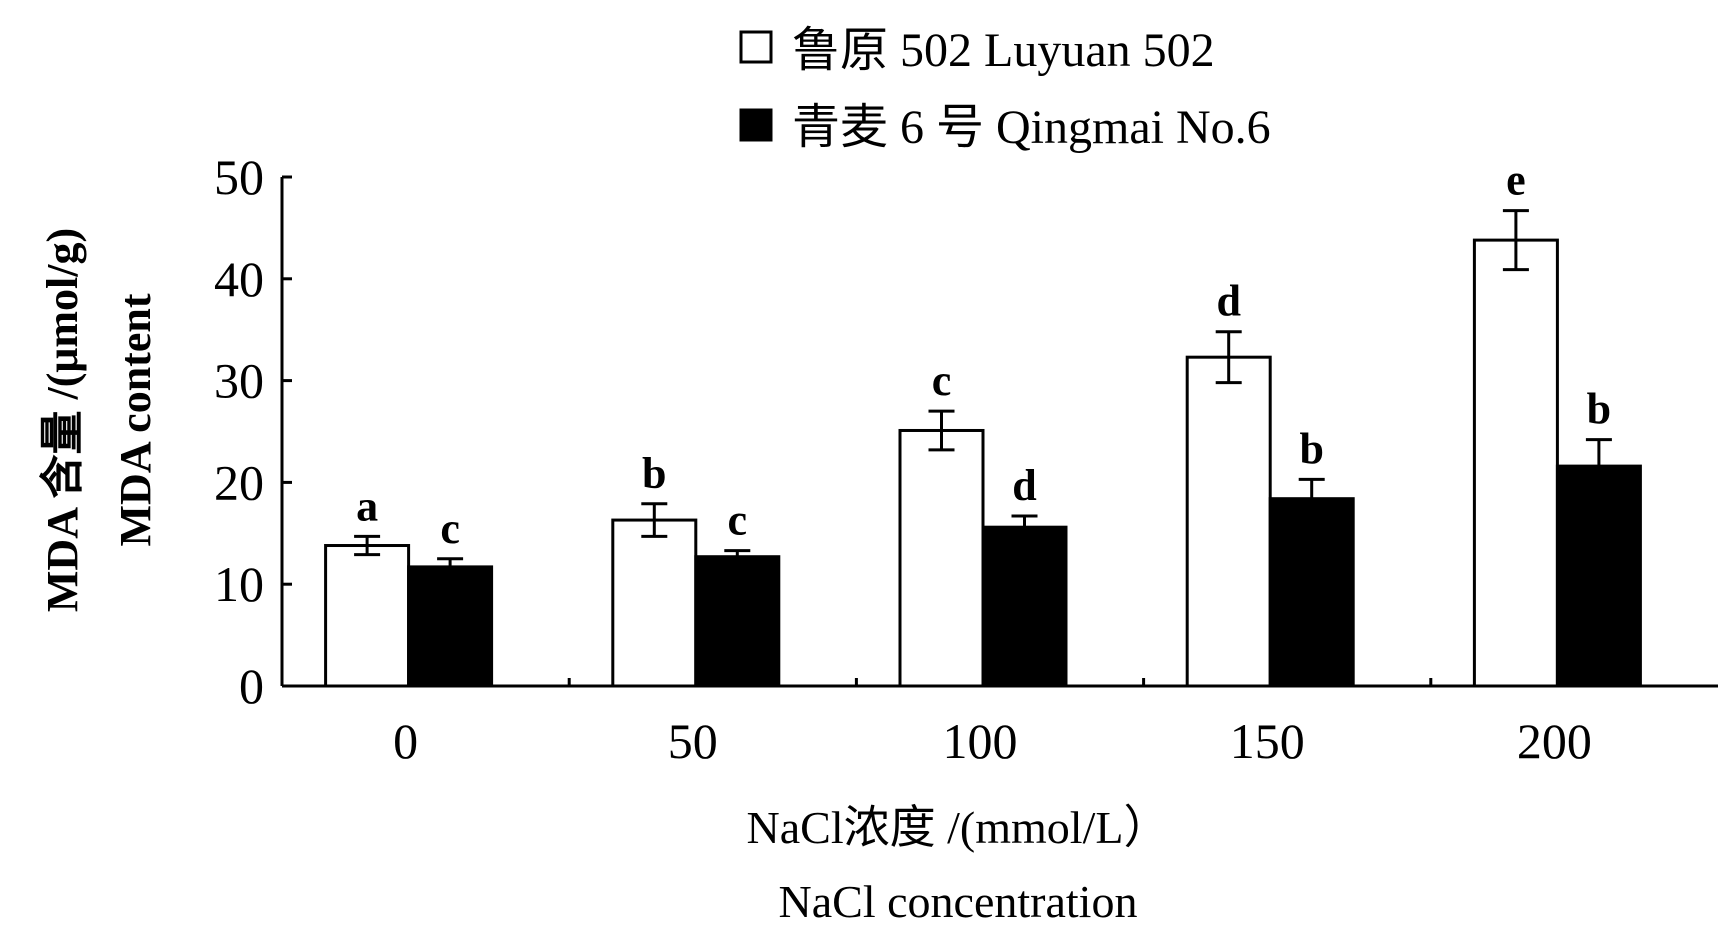 The image size is (1723, 937). Describe the element at coordinates (1267, 741) in the screenshot. I see `x-tick-label: 150` at that location.